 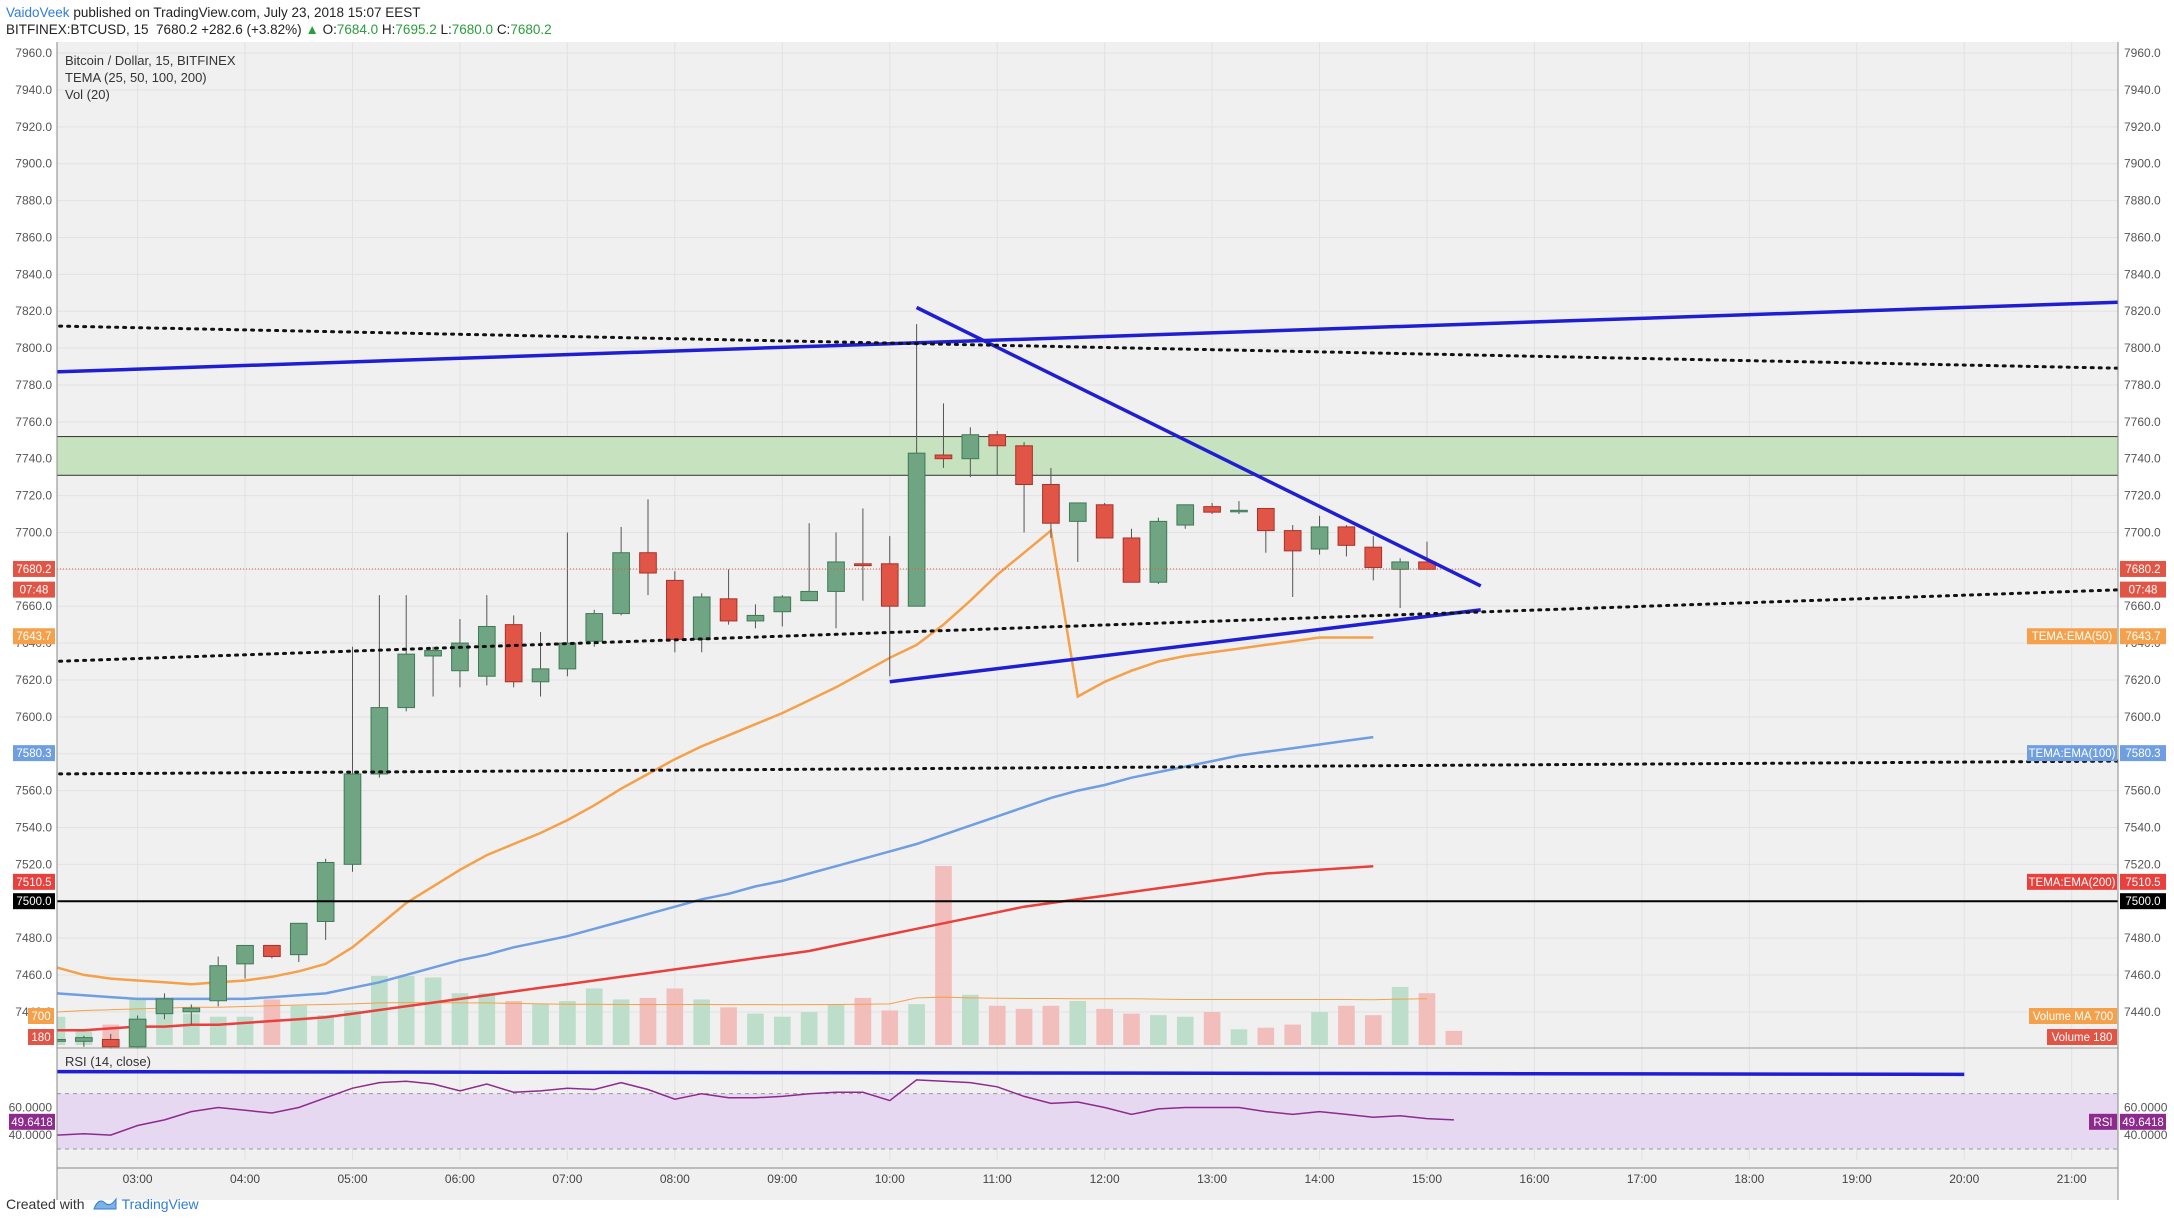 What do you see at coordinates (1320, 1179) in the screenshot?
I see `x-tick-label: 14:00` at bounding box center [1320, 1179].